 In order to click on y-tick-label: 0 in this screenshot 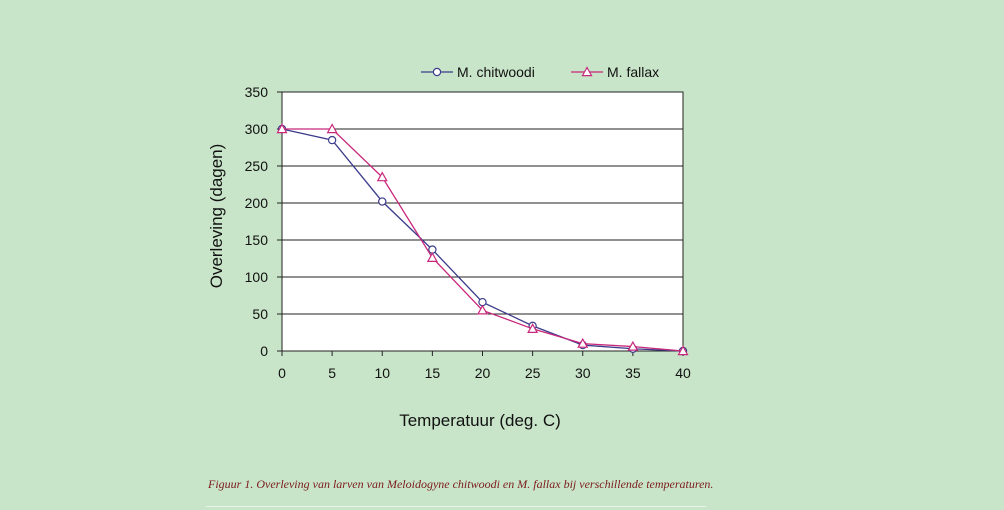, I will do `click(264, 351)`.